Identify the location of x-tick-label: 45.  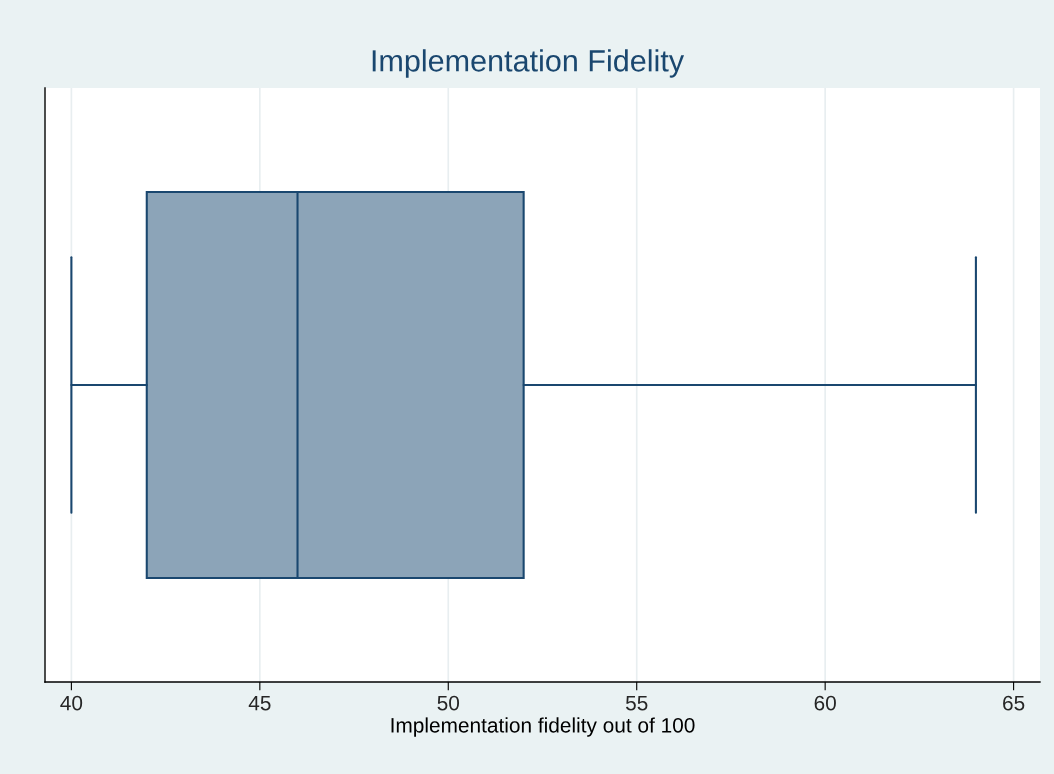
(259, 703).